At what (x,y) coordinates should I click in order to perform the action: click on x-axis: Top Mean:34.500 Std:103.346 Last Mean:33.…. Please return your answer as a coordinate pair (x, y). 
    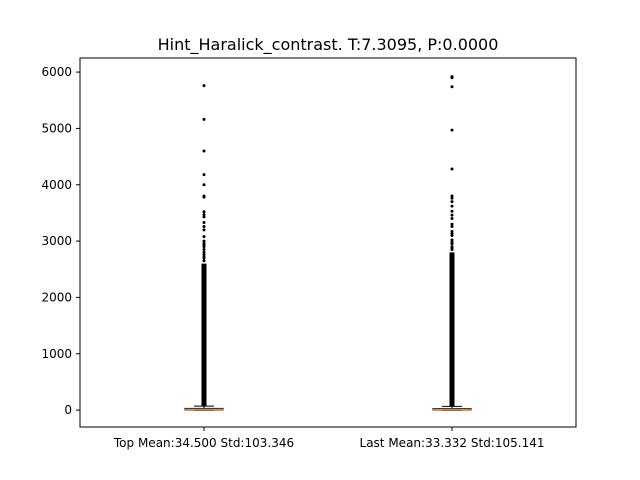
    Looking at the image, I should click on (329, 438).